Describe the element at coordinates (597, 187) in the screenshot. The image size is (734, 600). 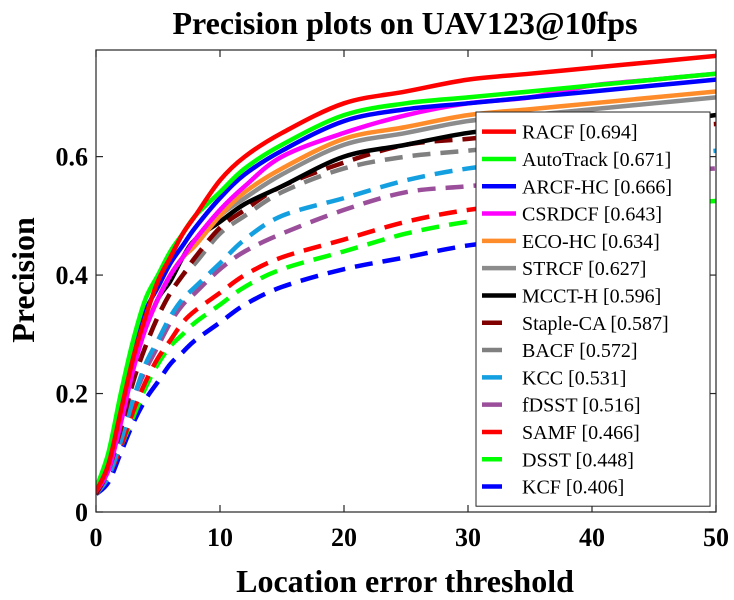
I see `legend-label: ARCF-HC [0.666]` at that location.